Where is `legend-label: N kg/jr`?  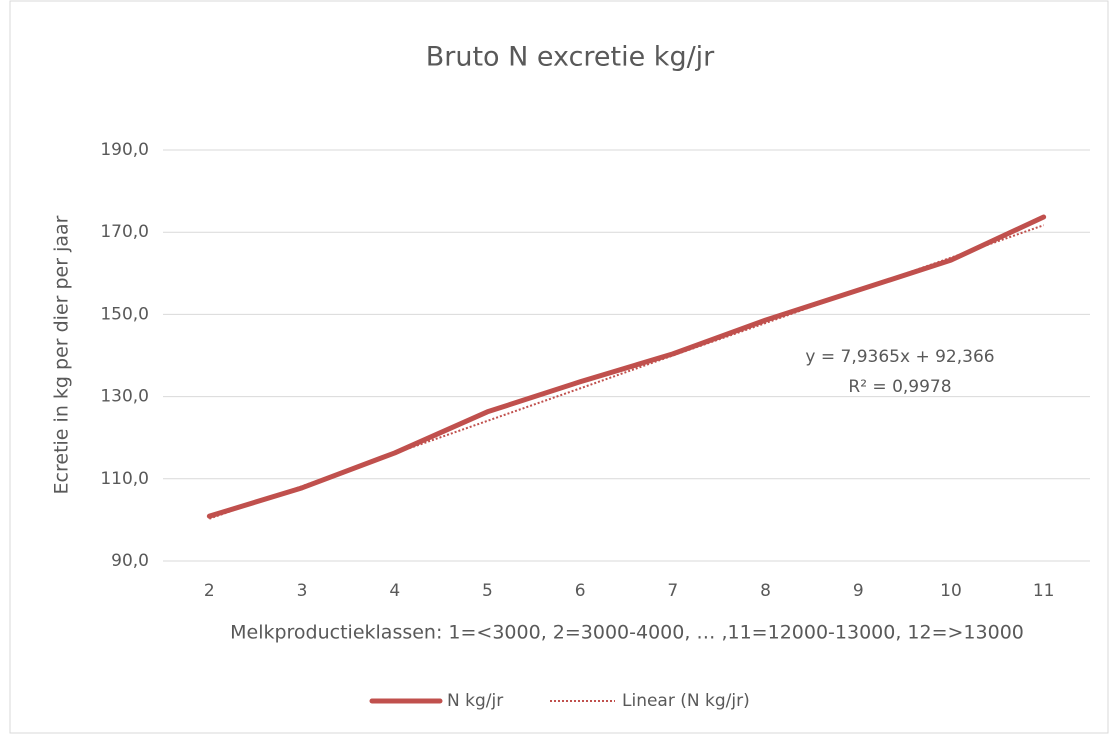
legend-label: N kg/jr is located at coordinates (475, 701).